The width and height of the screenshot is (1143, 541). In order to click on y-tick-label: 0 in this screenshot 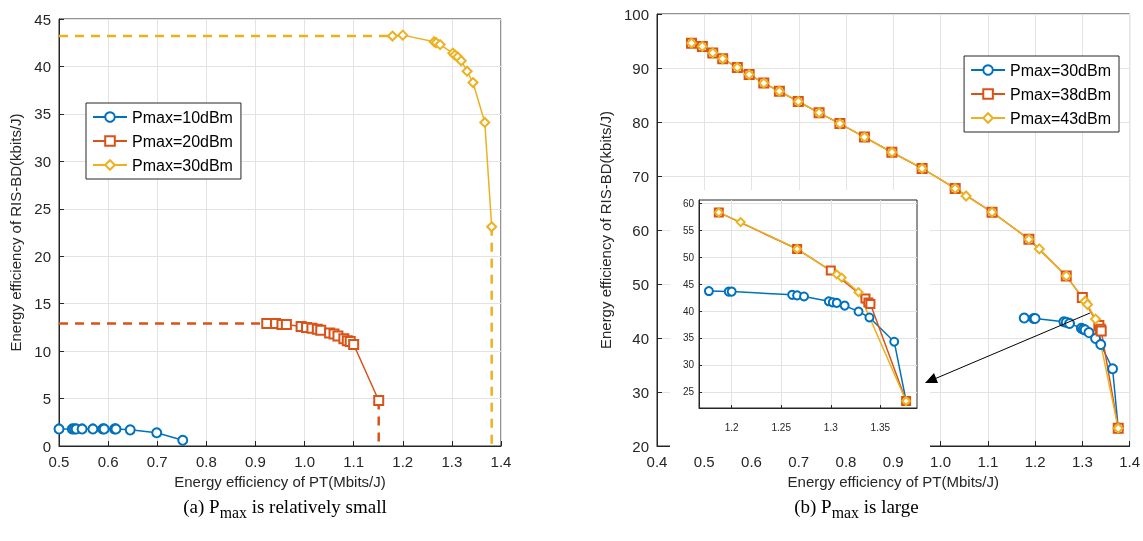, I will do `click(46, 446)`.